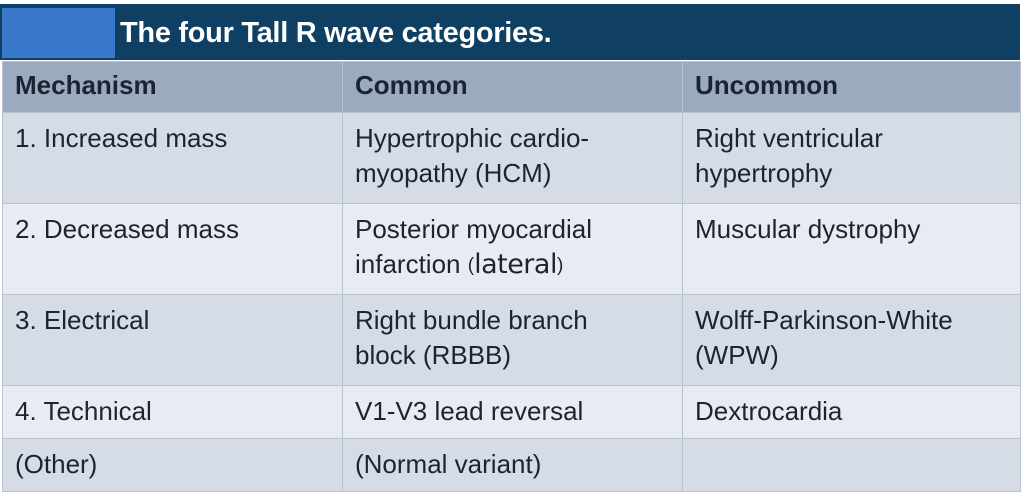  I want to click on cell-uncommon-line1: Wolff-Parkinson-White, so click(824, 320).